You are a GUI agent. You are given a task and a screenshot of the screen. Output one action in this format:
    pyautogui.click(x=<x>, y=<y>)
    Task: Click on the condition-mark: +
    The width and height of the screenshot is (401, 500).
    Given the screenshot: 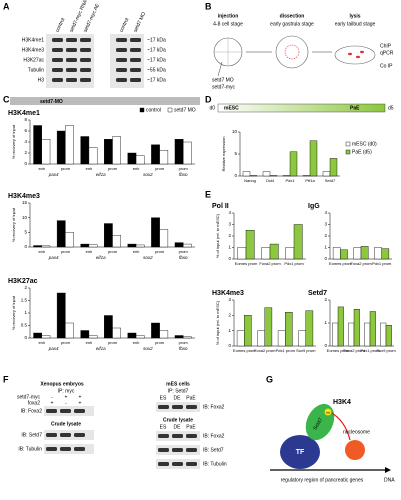 What is the action you would take?
    pyautogui.click(x=66, y=397)
    